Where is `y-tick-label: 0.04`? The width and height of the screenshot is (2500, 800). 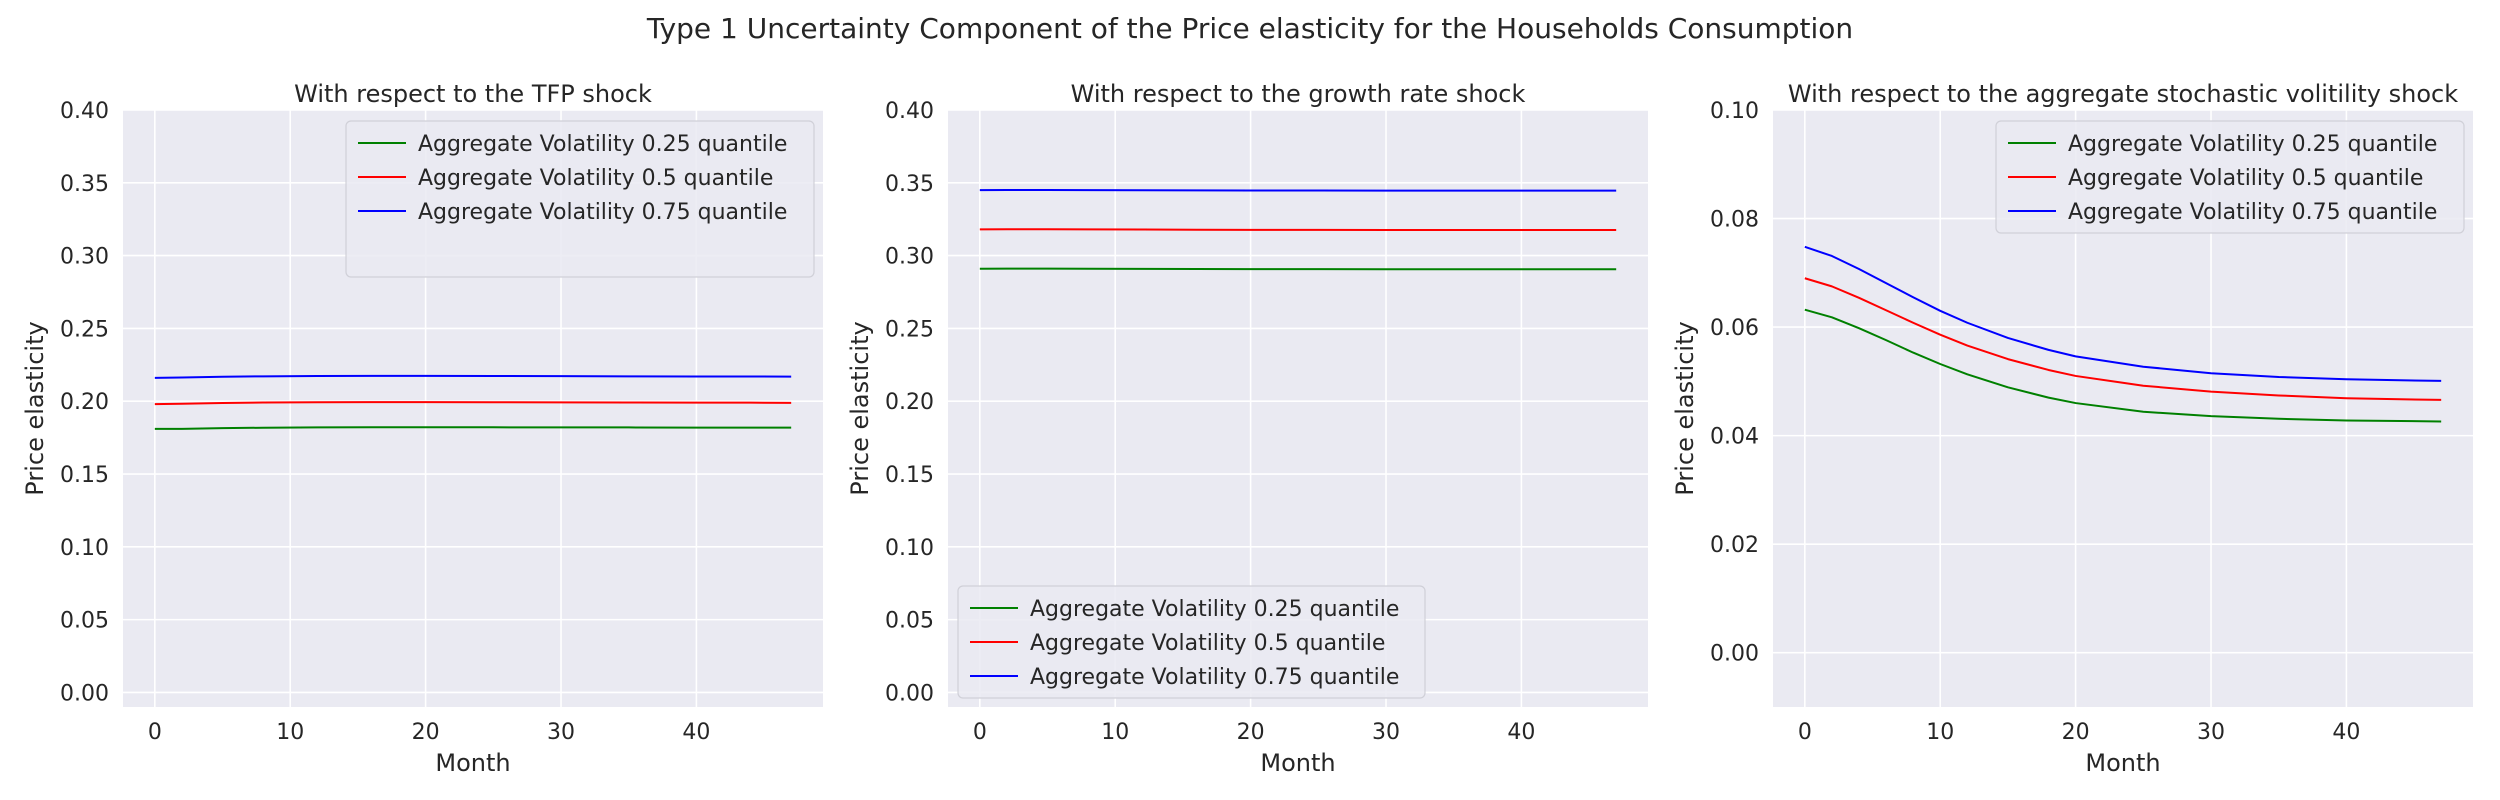
y-tick-label: 0.04 is located at coordinates (1734, 437).